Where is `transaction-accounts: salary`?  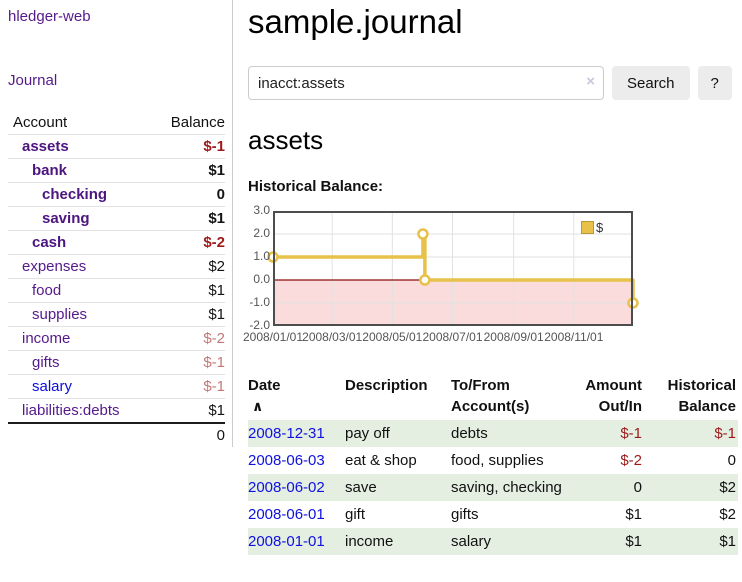 transaction-accounts: salary is located at coordinates (471, 541).